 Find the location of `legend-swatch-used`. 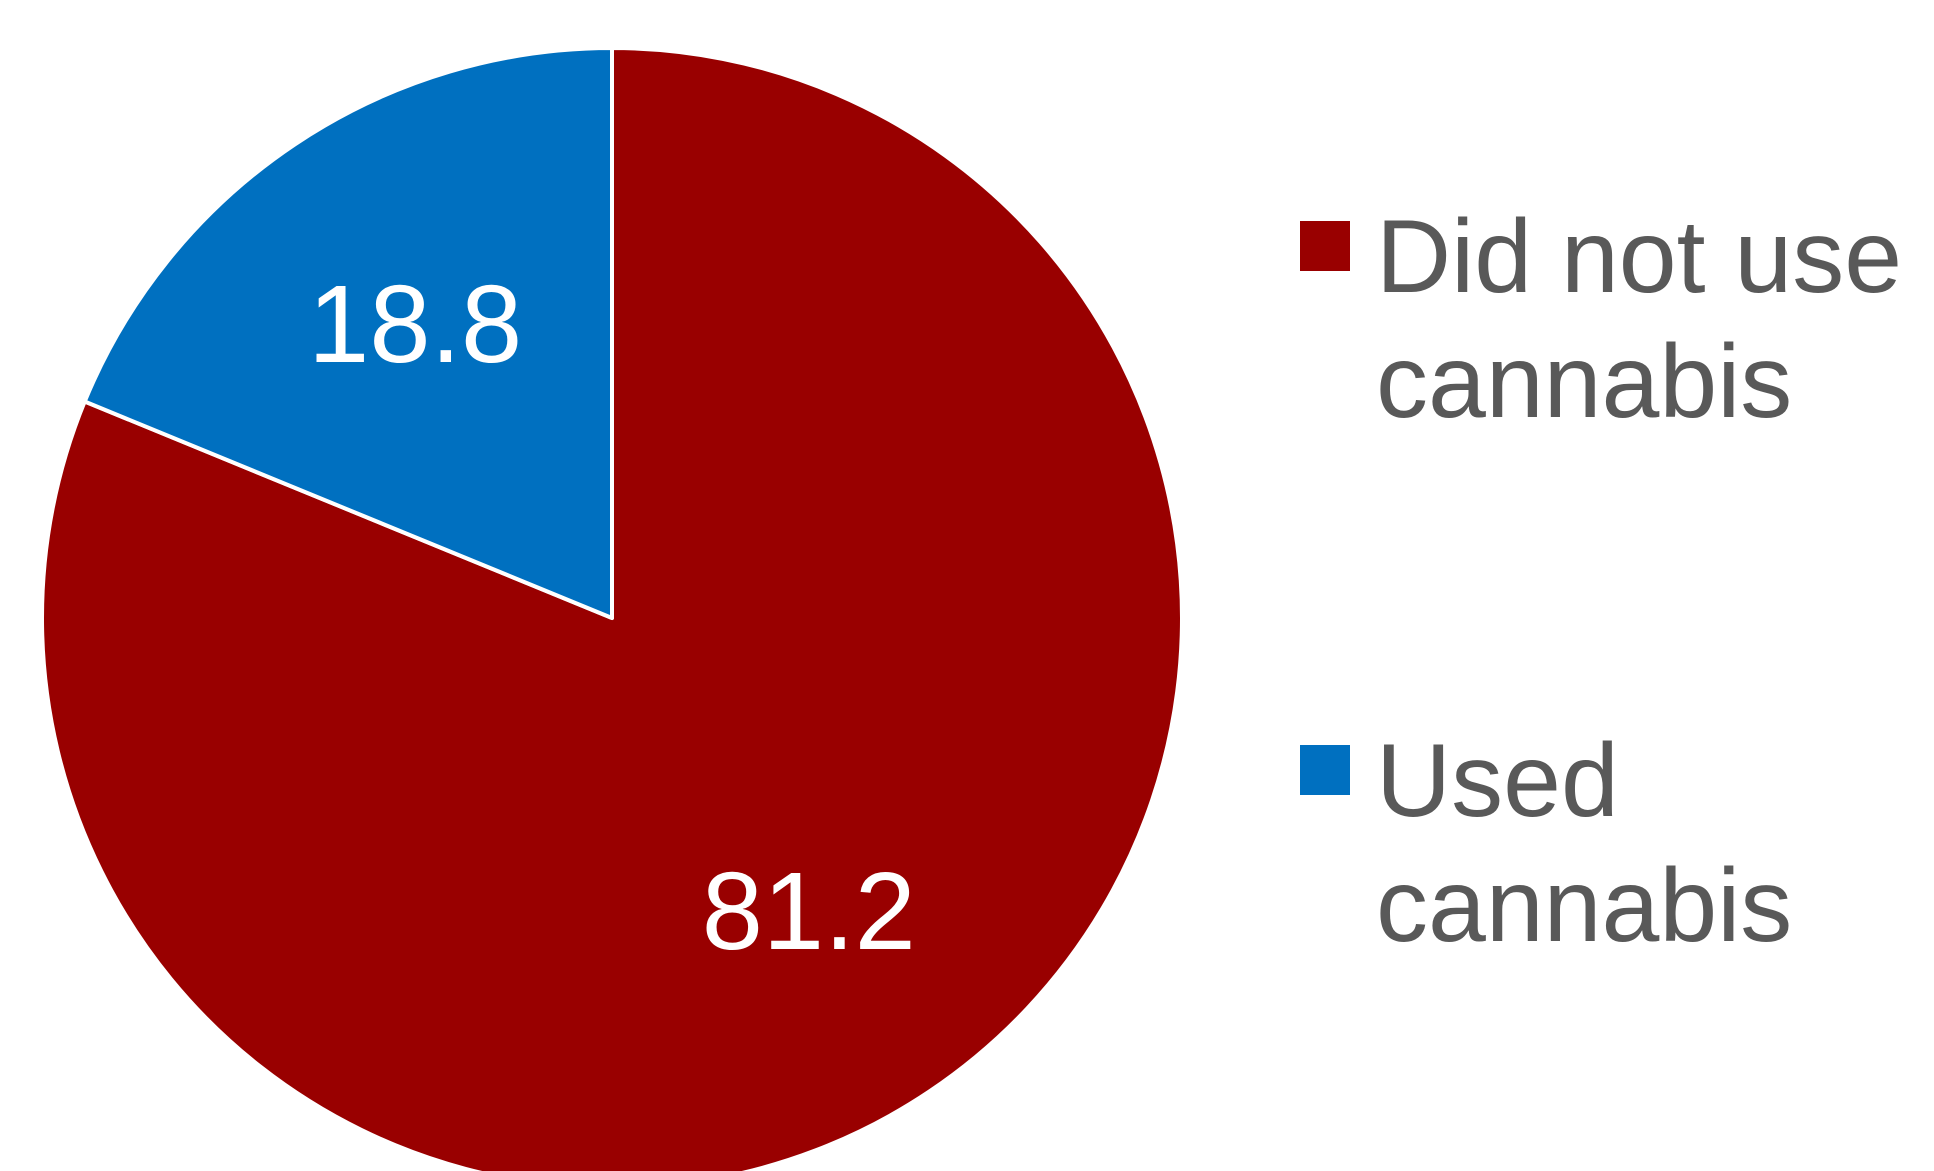

legend-swatch-used is located at coordinates (1325, 770).